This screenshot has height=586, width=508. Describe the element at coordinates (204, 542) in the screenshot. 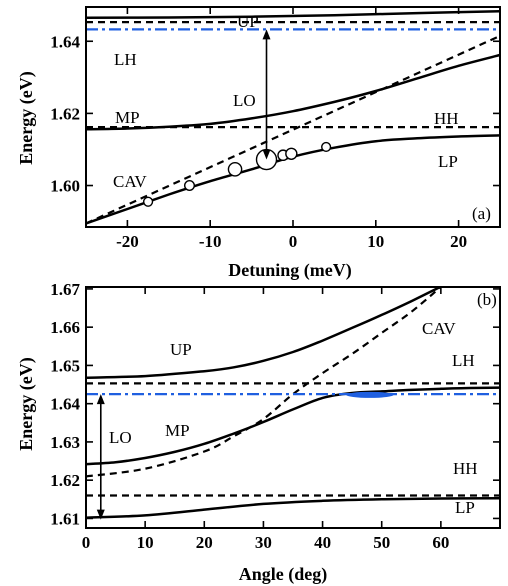

I see `panel-b-xtick-label: 20` at that location.